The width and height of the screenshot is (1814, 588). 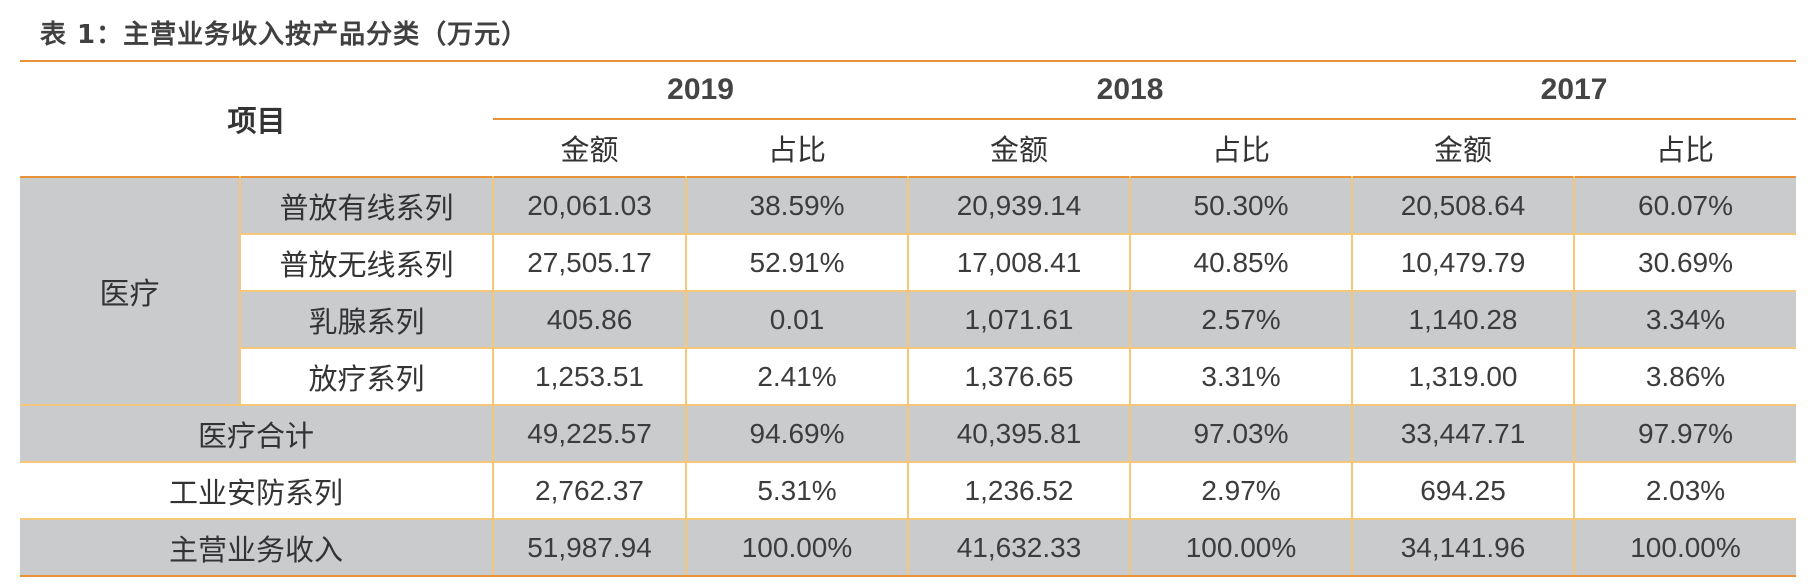 What do you see at coordinates (798, 546) in the screenshot?
I see `cell-ratio-2019: 100.00%` at bounding box center [798, 546].